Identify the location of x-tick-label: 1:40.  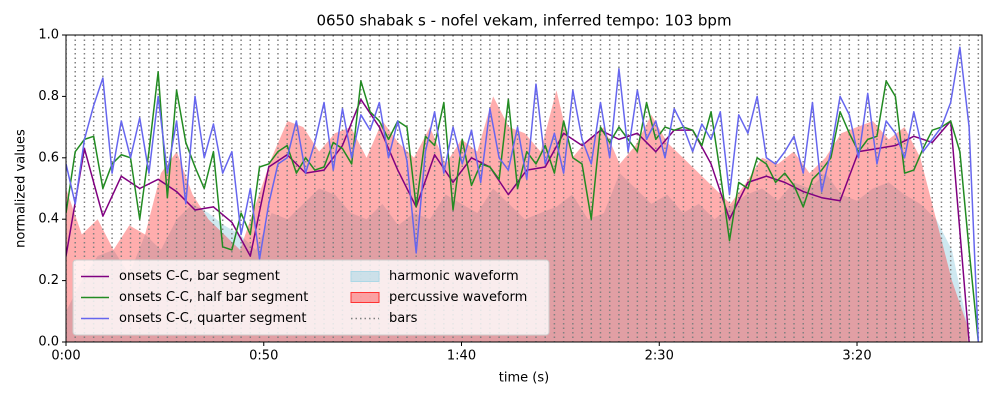
(461, 356).